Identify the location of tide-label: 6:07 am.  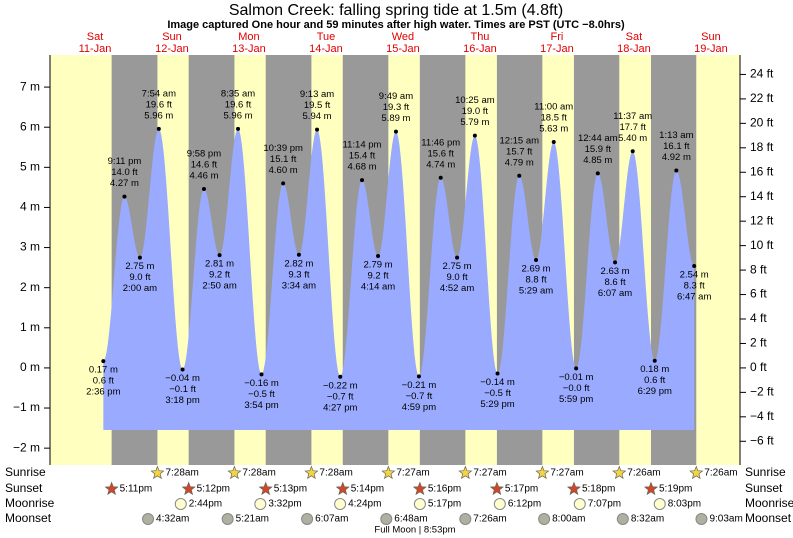
(615, 293).